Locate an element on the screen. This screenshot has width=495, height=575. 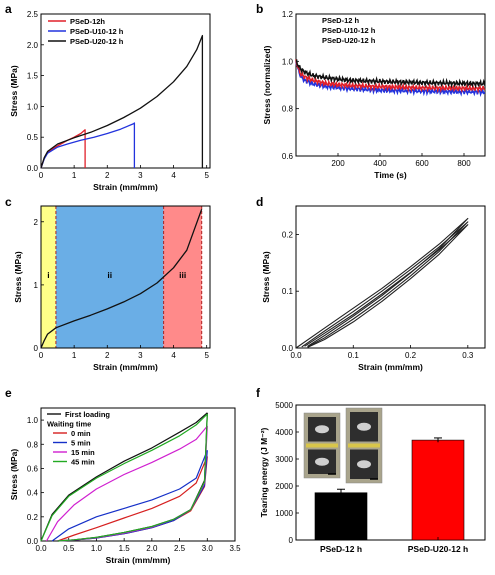
panel-label-f: f is located at coordinates (258, 393).